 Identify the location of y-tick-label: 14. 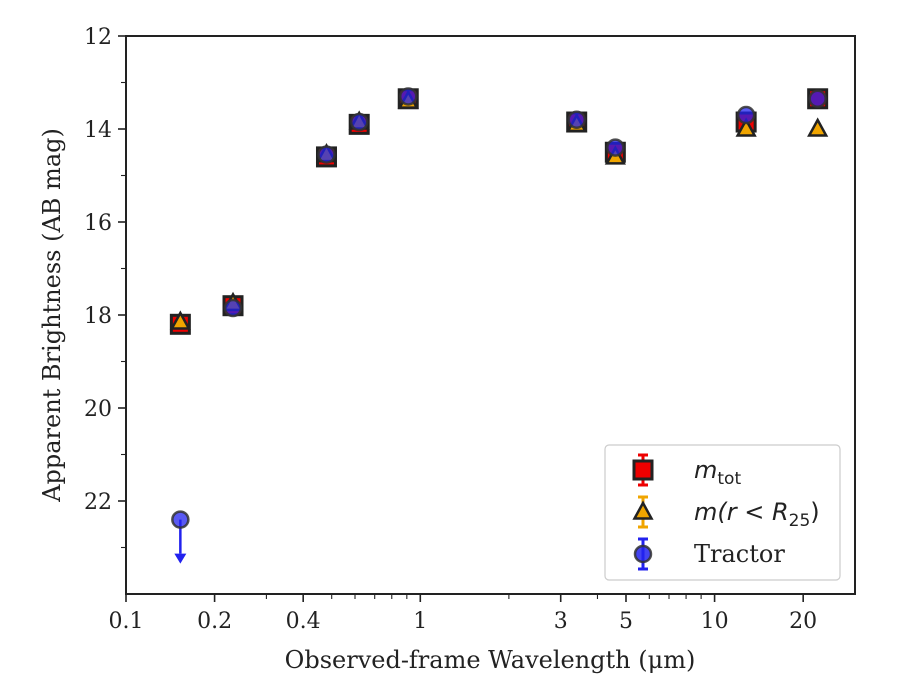
(98, 130).